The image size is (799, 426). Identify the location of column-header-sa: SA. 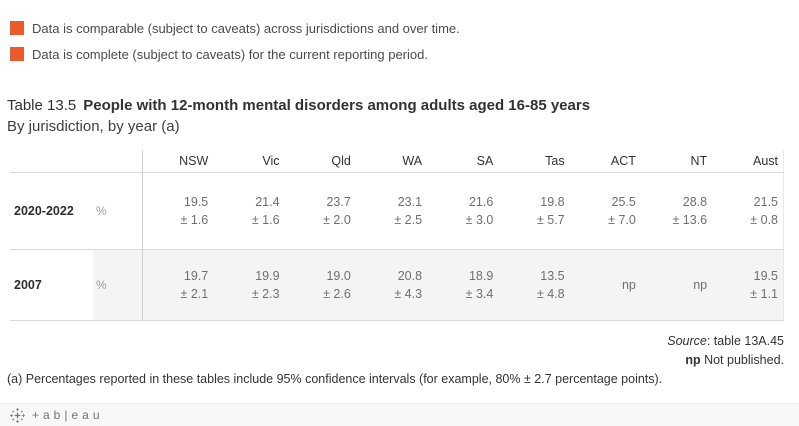
(463, 161).